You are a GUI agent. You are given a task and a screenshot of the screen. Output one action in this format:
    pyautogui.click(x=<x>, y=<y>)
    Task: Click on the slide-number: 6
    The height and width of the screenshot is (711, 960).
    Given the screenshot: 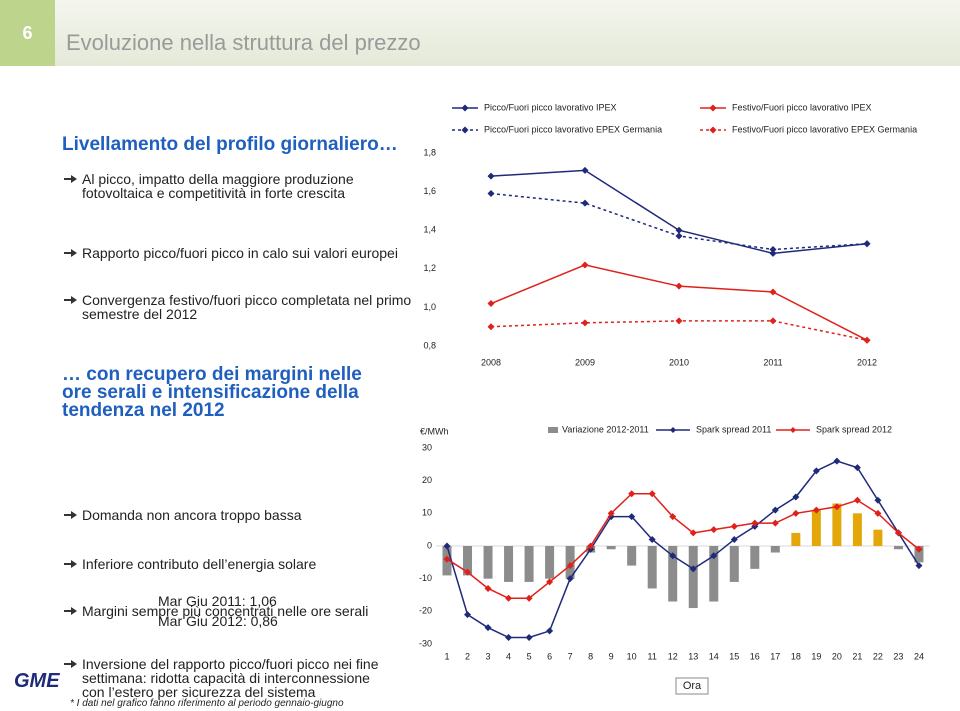 What is the action you would take?
    pyautogui.click(x=27, y=33)
    